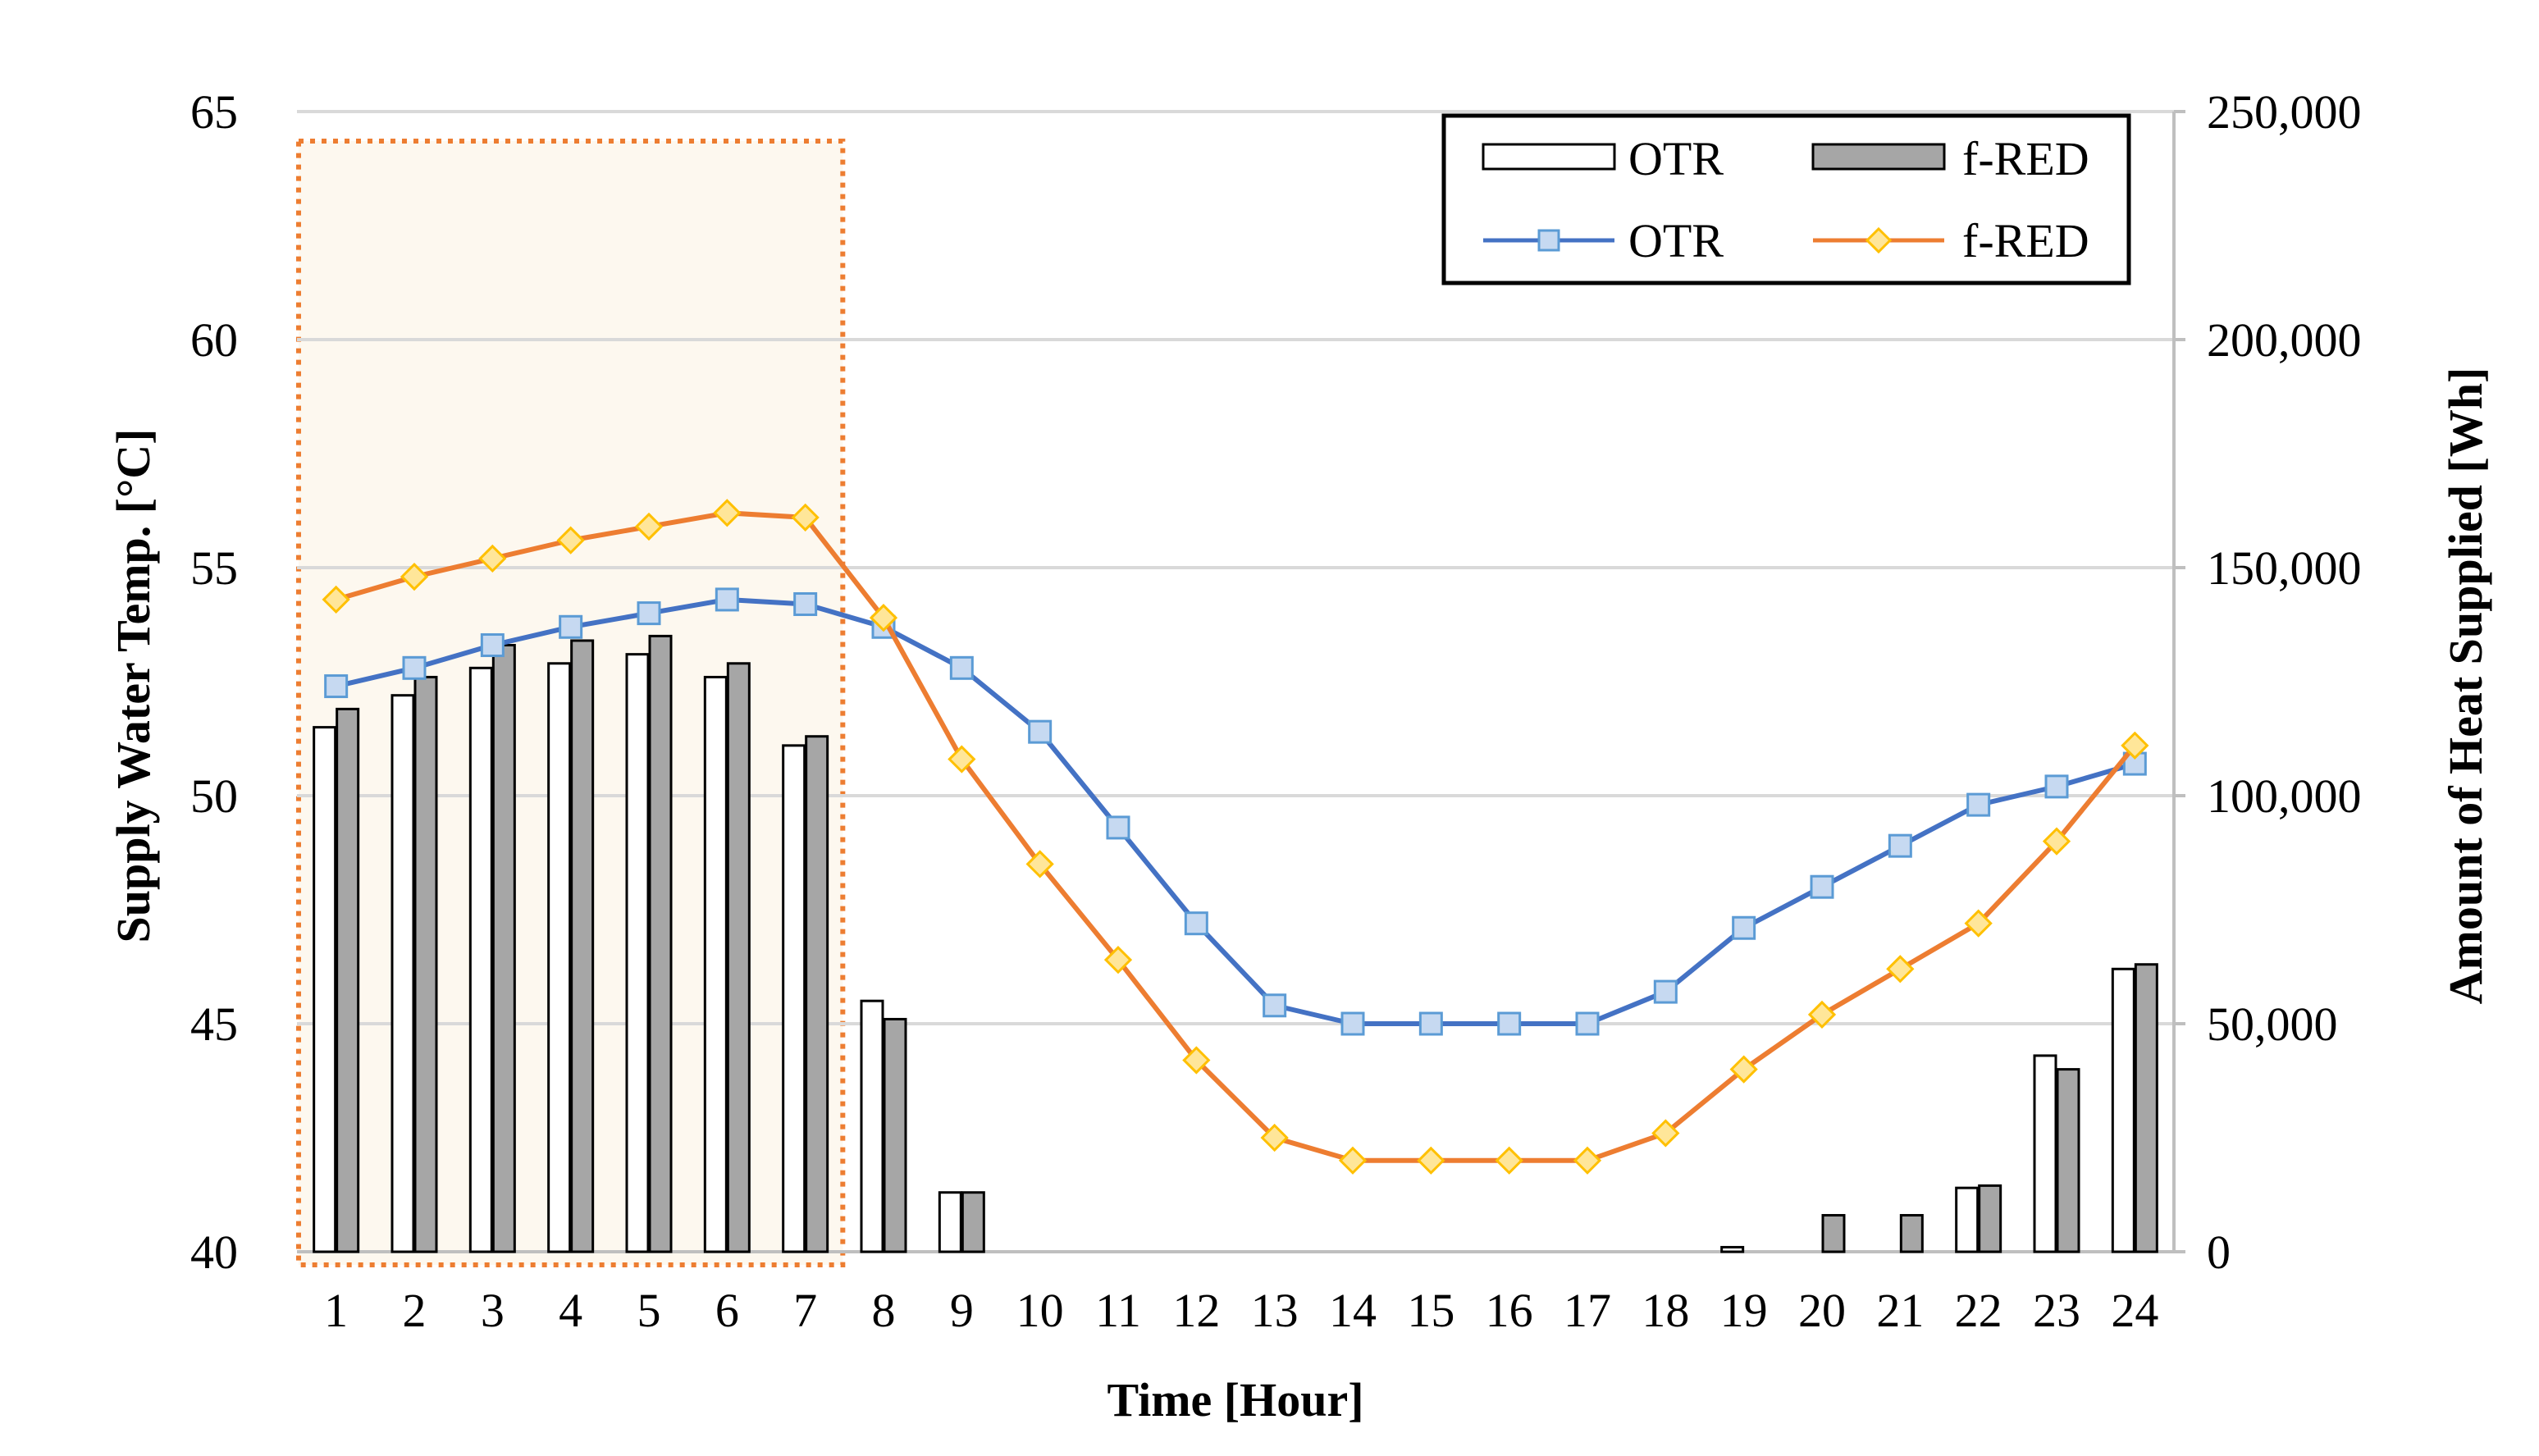 The width and height of the screenshot is (2539, 1456). Describe the element at coordinates (1879, 240) in the screenshot. I see `legend-marker-line-fred` at that location.